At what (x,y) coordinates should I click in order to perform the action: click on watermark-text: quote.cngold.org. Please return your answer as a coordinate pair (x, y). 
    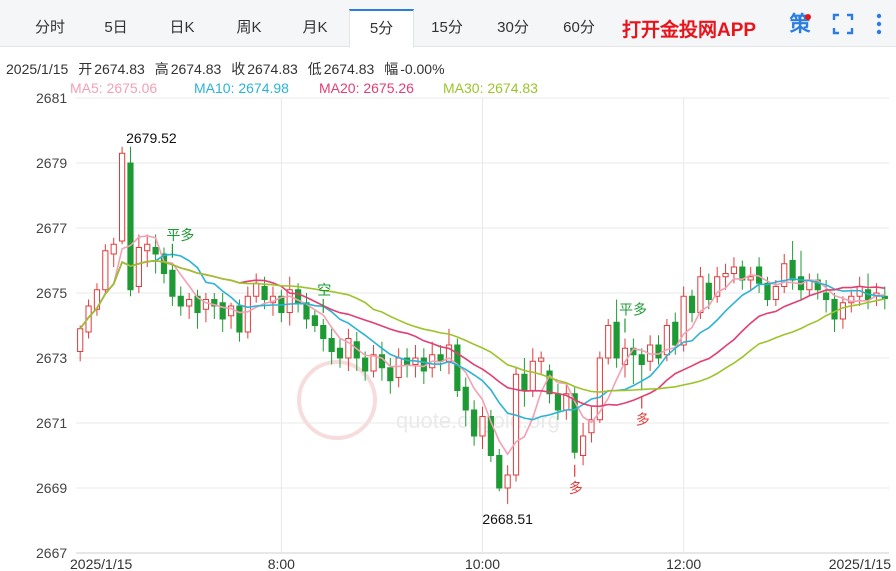
    Looking at the image, I should click on (478, 420).